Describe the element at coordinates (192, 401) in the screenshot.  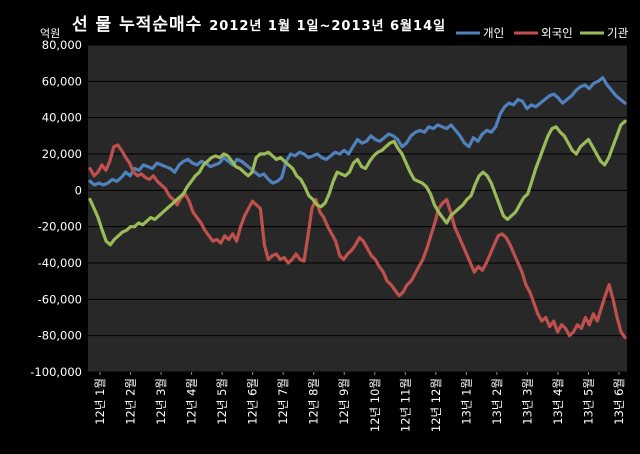
I see `x-tick-label: 12년 4월` at that location.